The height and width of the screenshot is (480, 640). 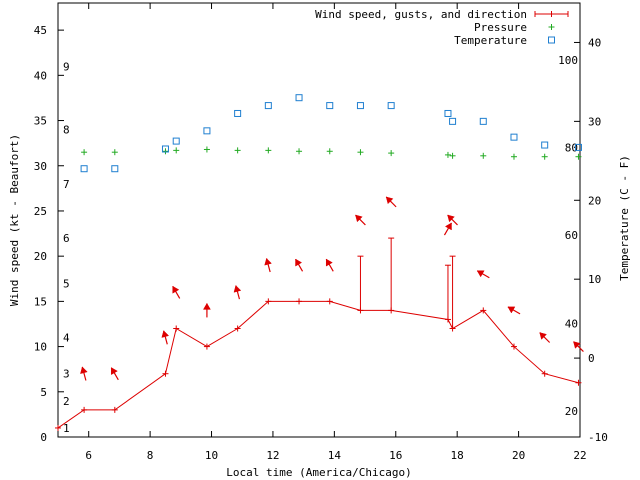 I want to click on fahrenheit-label: 60, so click(x=571, y=235).